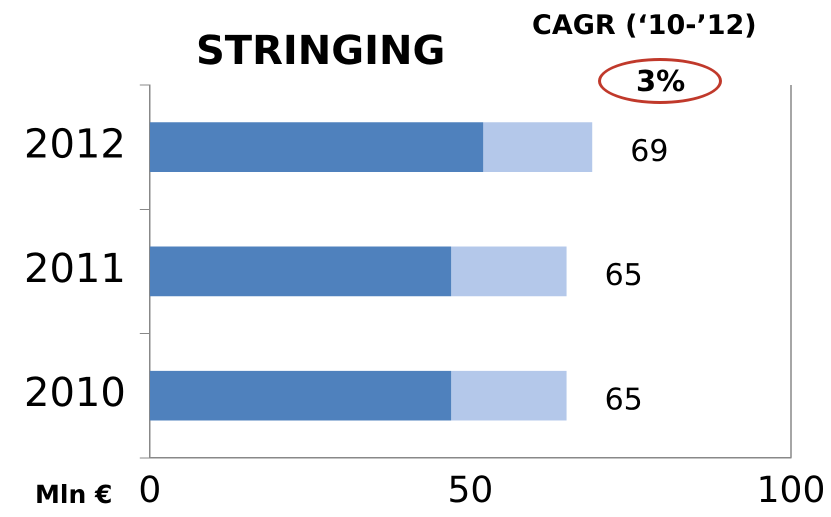 This screenshot has height=517, width=831. I want to click on total-label: 69, so click(649, 151).